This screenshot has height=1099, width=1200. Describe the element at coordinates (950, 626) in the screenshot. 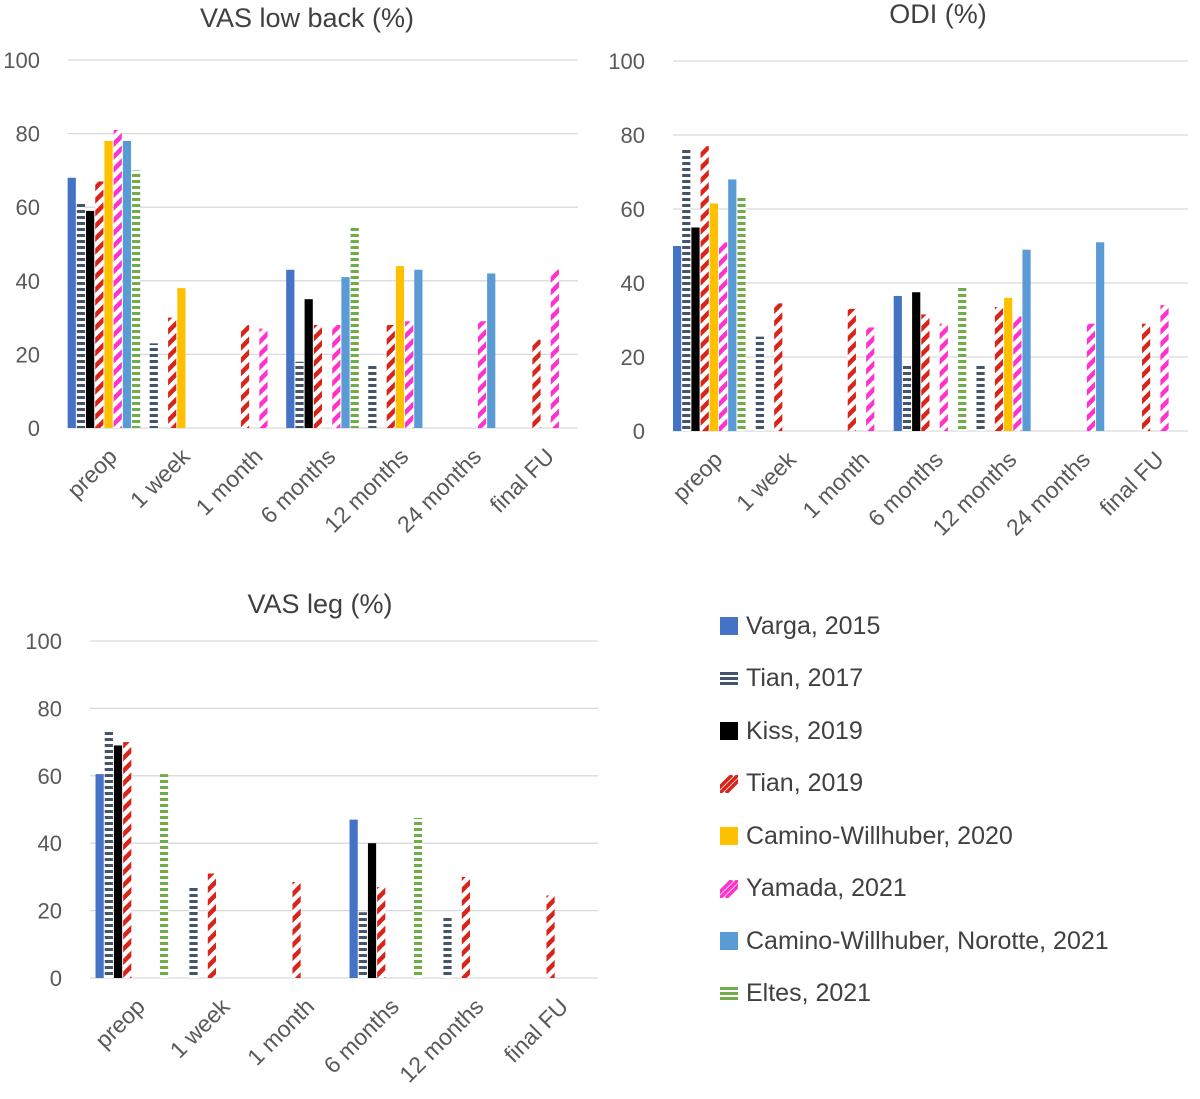

I see `legend-item-varga: Varga, 2015` at that location.